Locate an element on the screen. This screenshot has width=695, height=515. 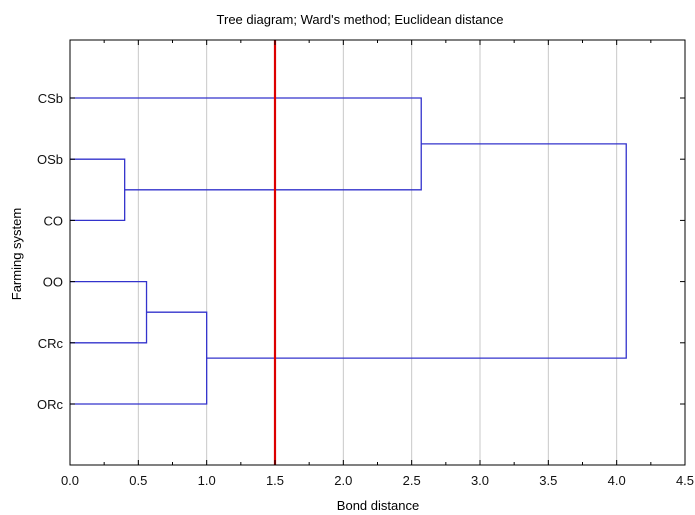
x-tick-label: 0.0 is located at coordinates (70, 480).